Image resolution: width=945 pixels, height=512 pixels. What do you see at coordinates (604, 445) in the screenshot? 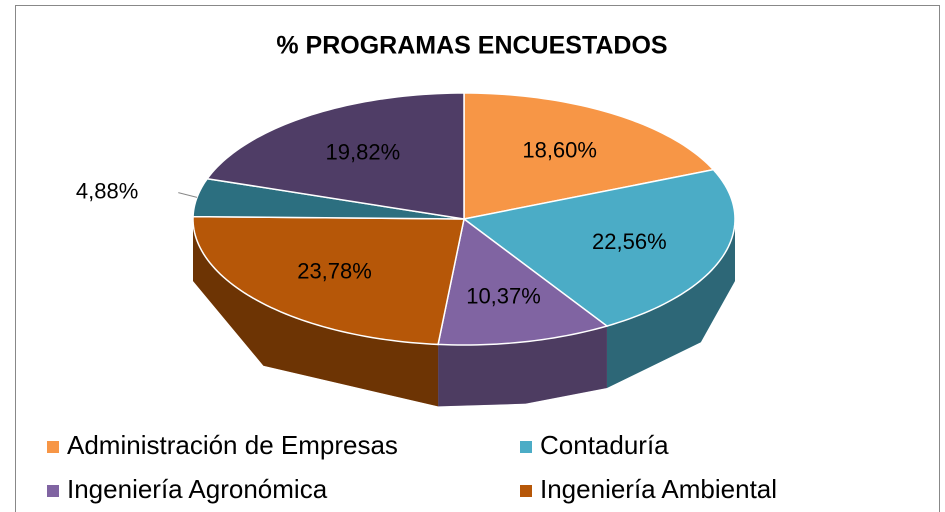
I see `legend-label: Contaduría` at bounding box center [604, 445].